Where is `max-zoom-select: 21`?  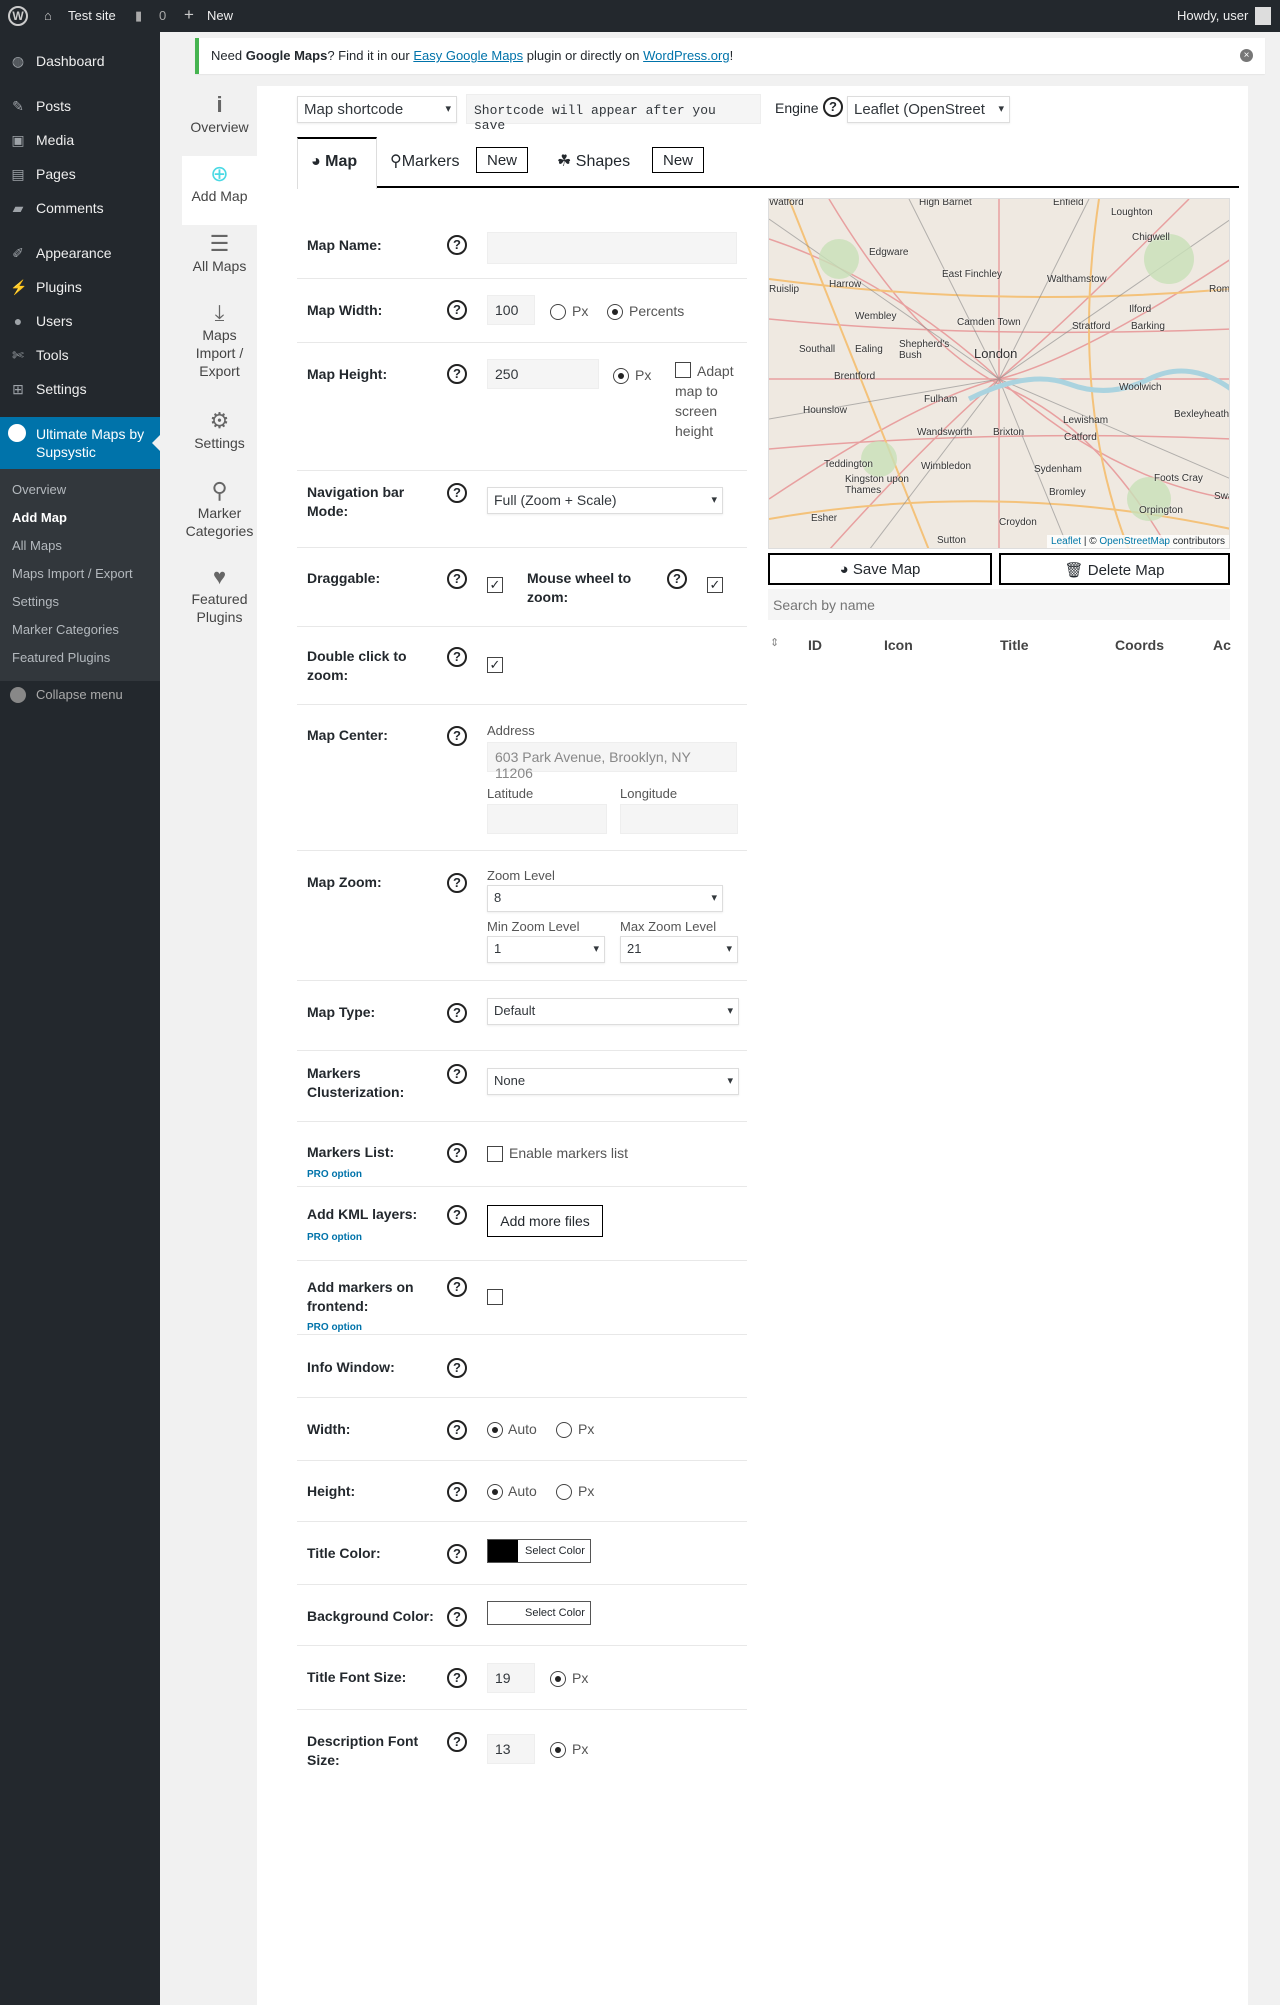
max-zoom-select: 21 is located at coordinates (679, 949).